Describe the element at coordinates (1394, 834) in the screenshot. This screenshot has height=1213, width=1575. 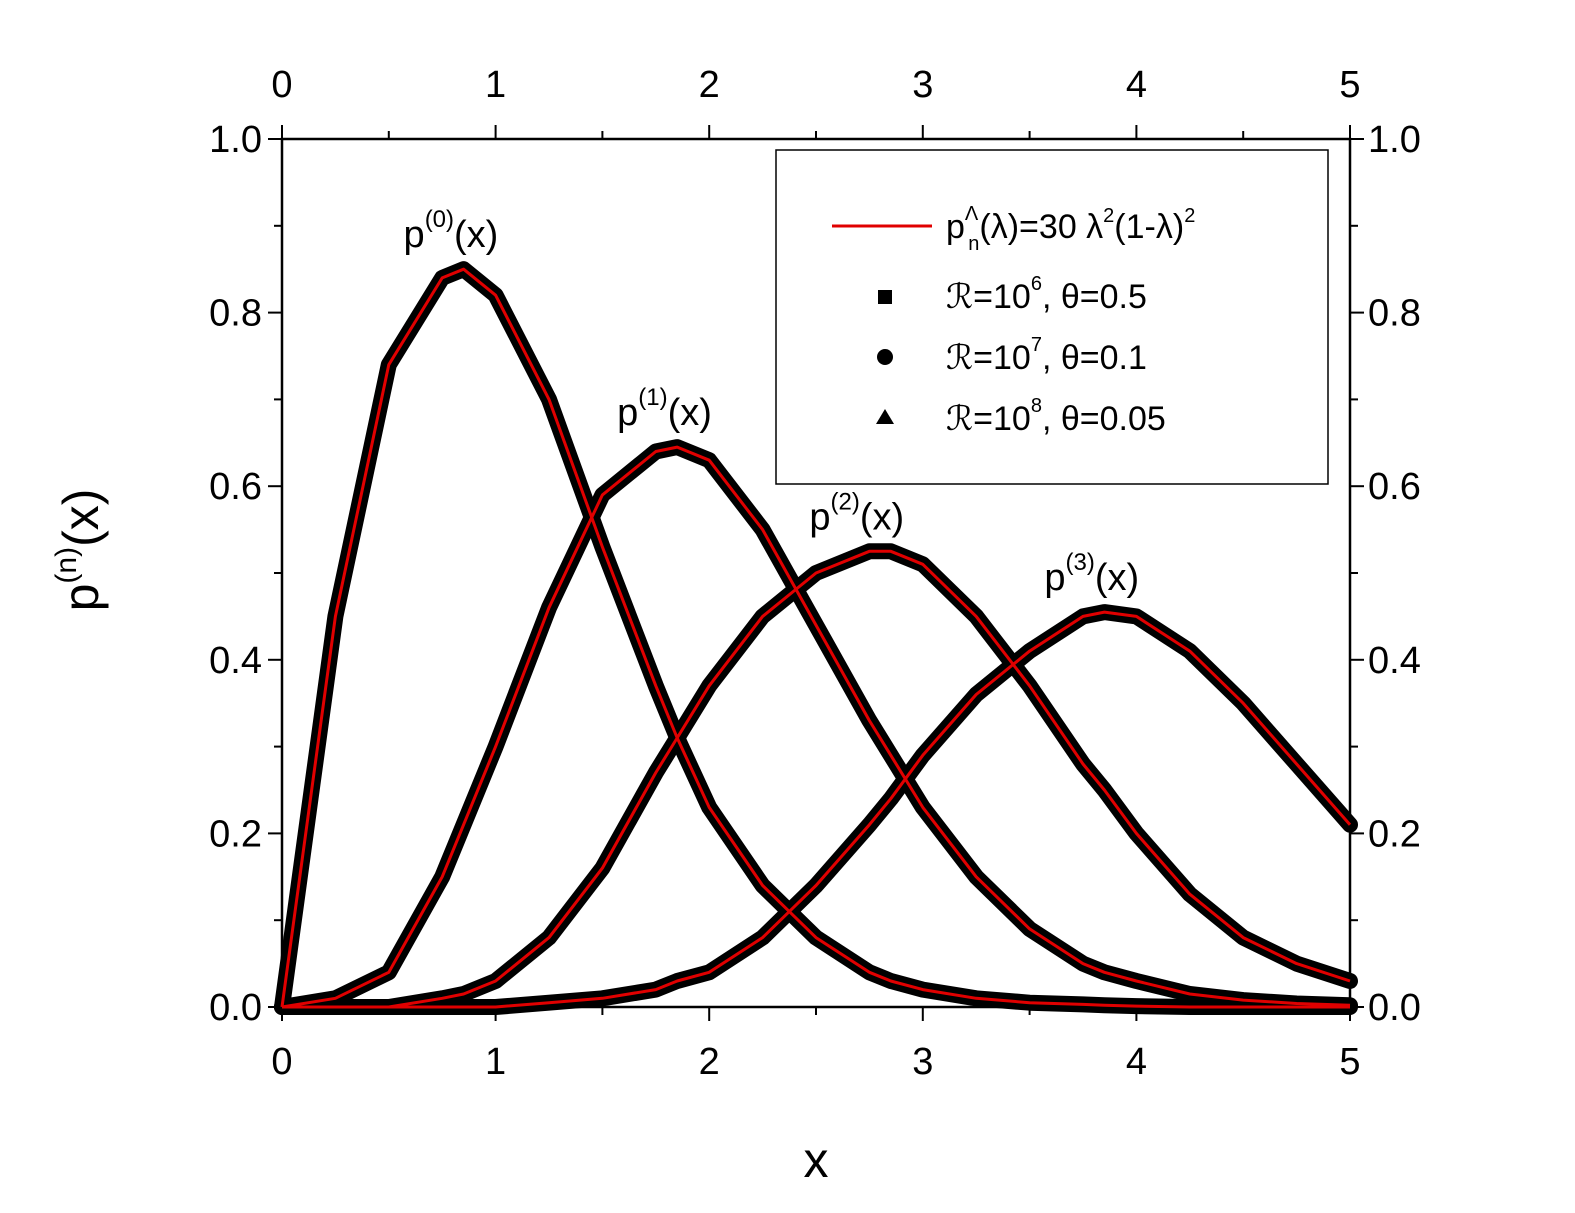
I see `y-tick-label-right: 0.2` at that location.